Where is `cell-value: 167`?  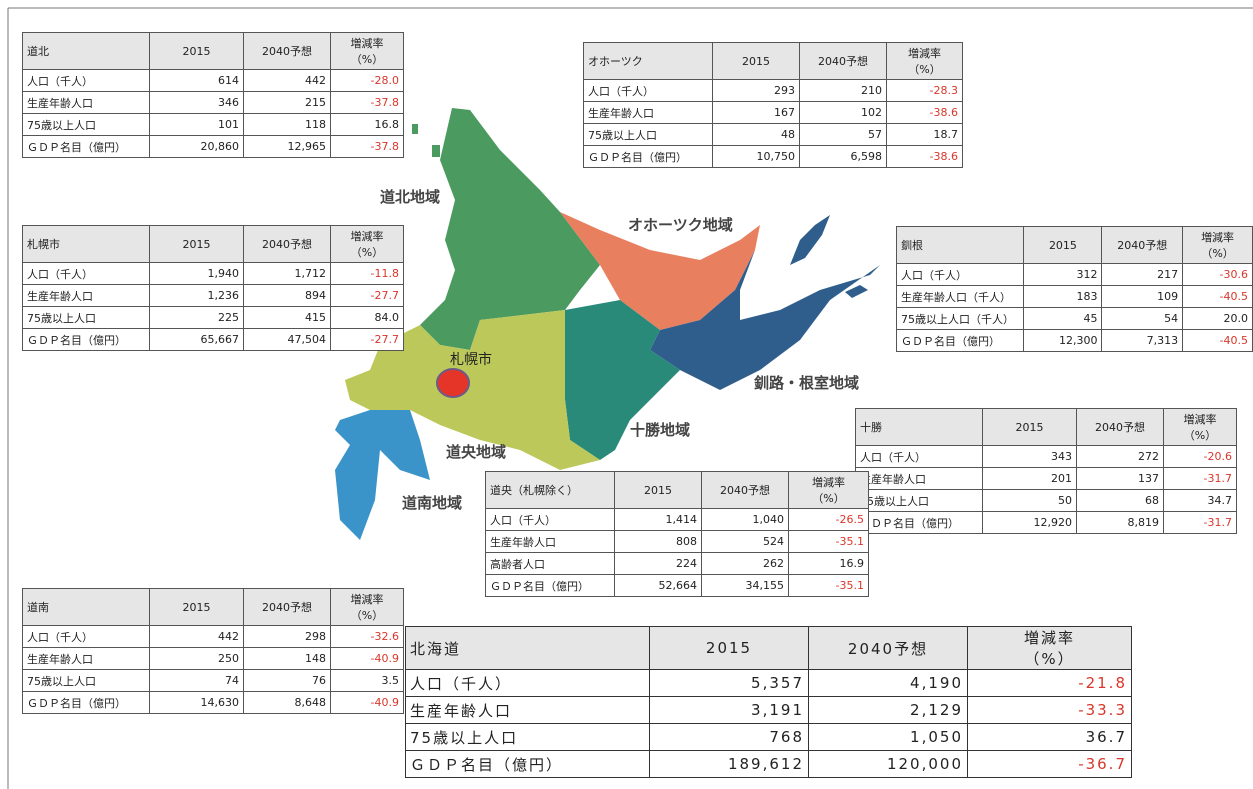
cell-value: 167 is located at coordinates (756, 112).